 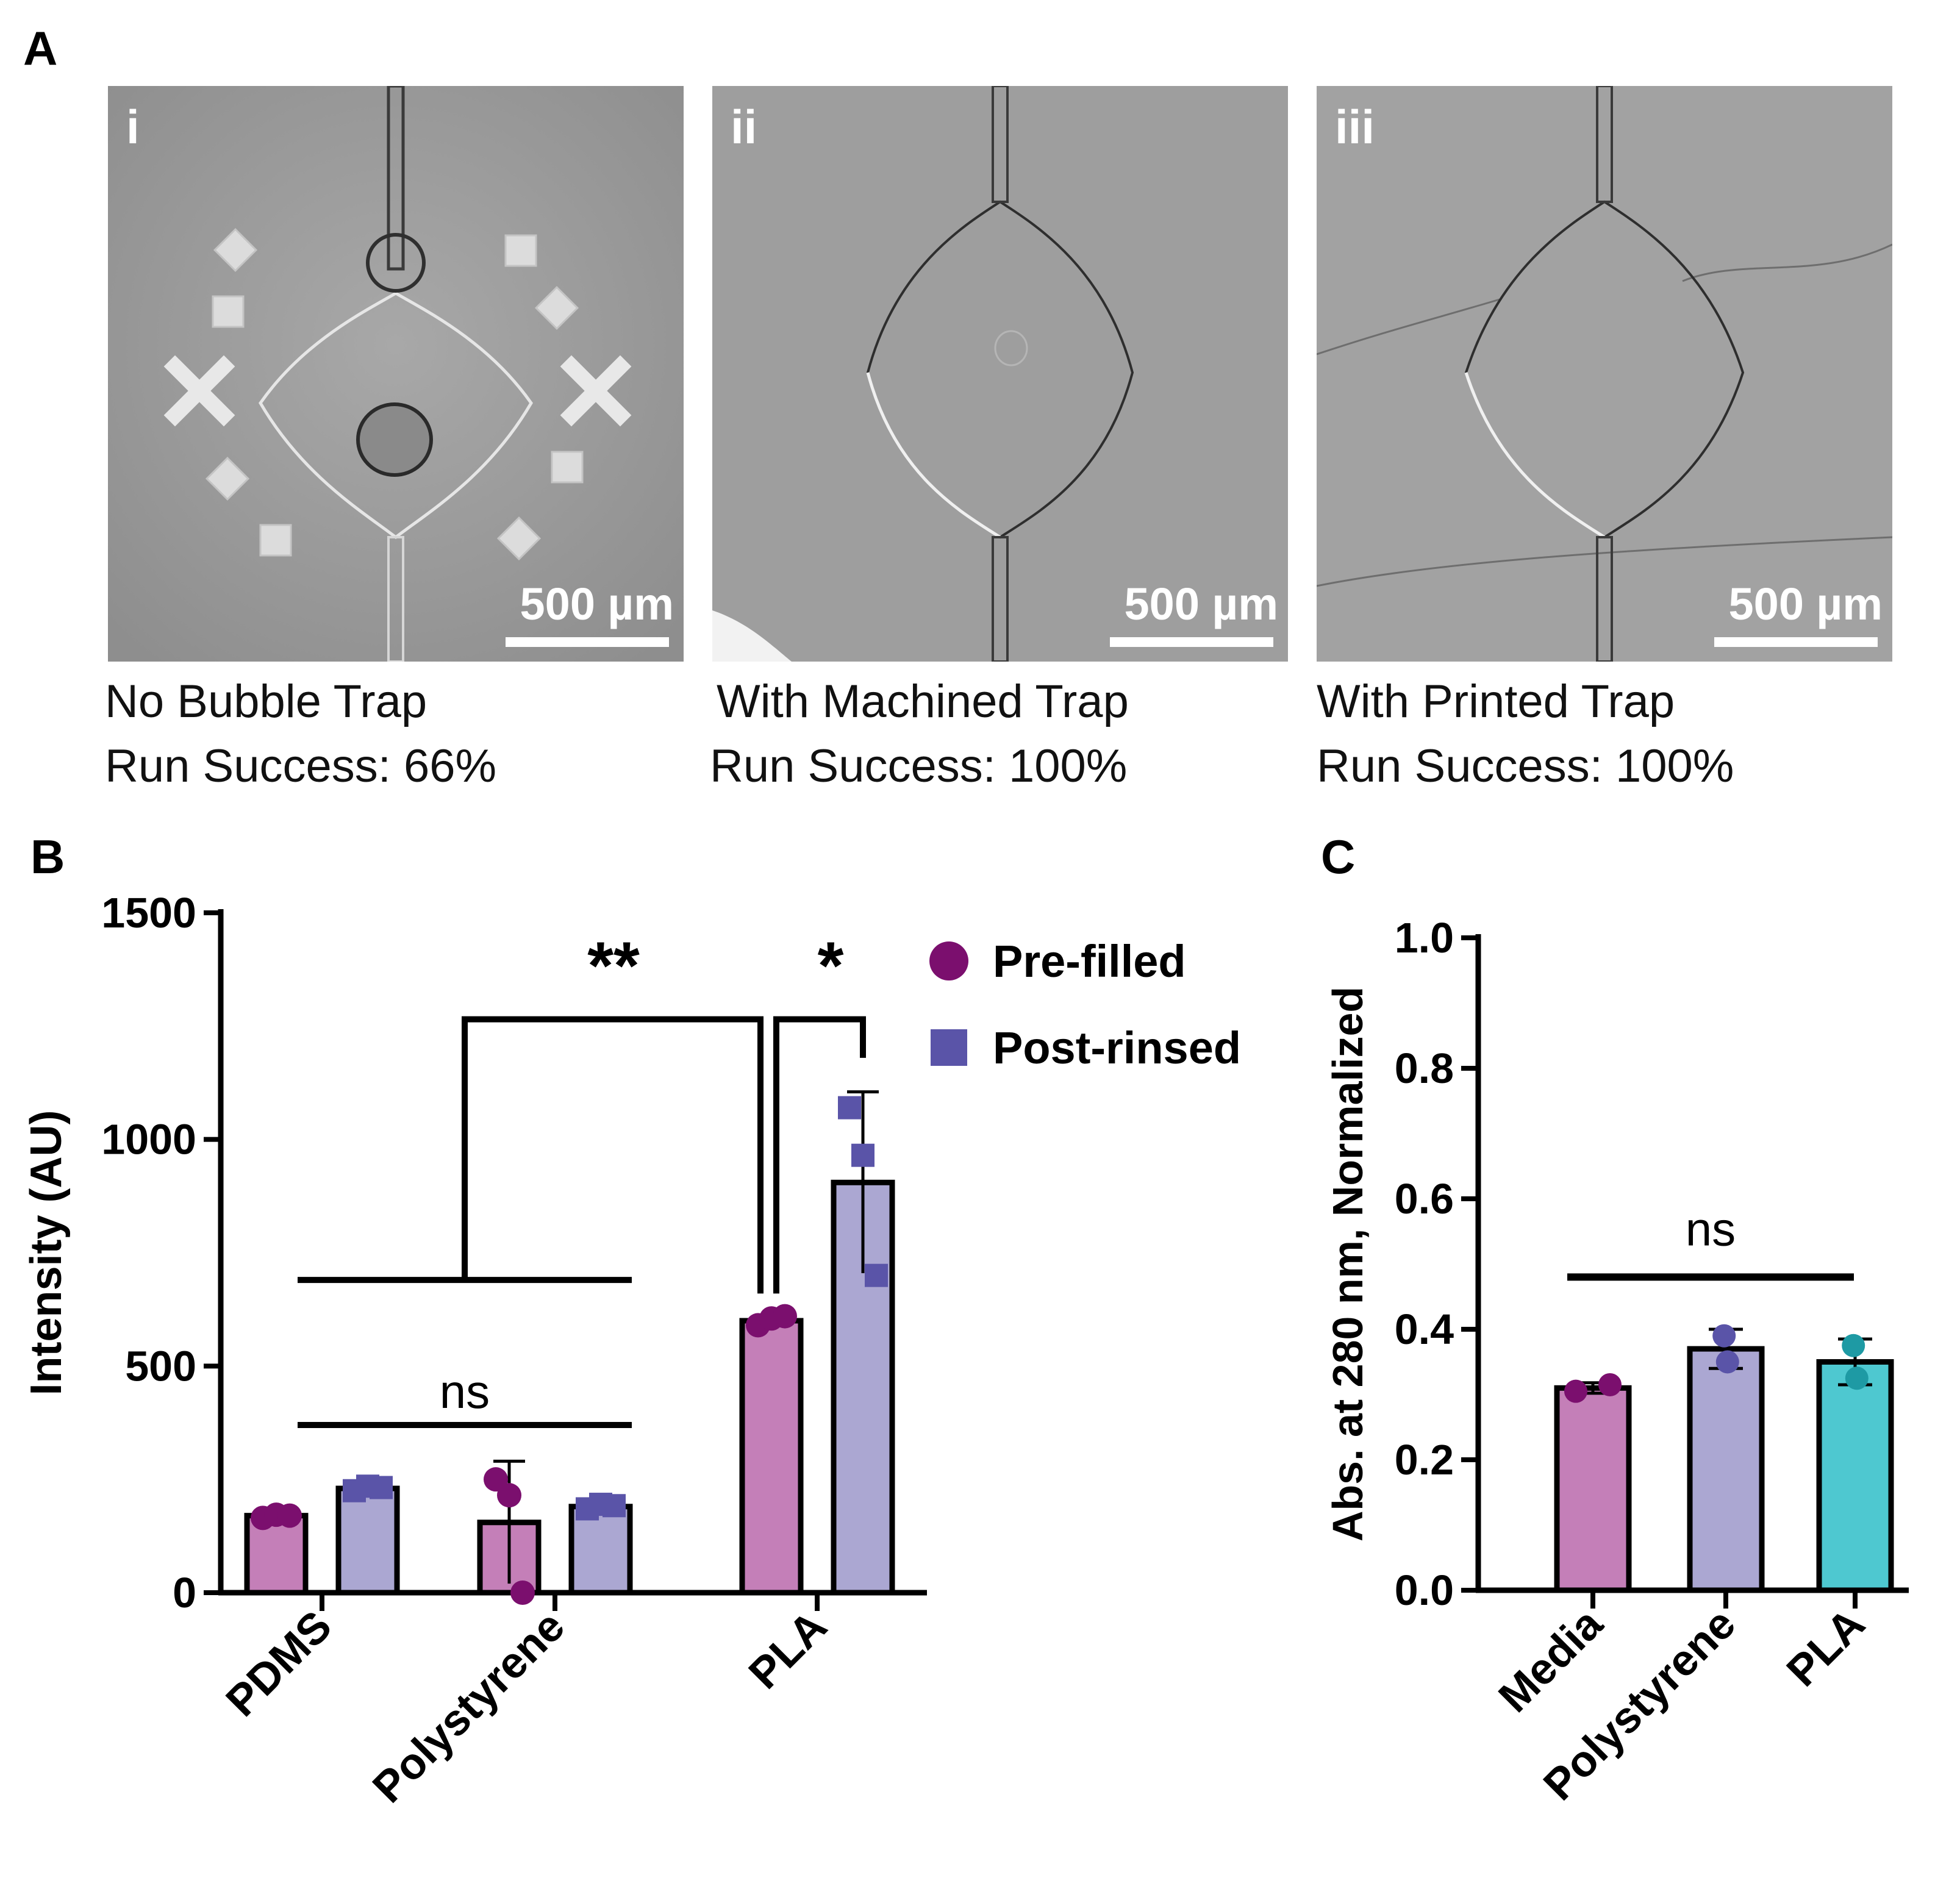 I want to click on c-y-tick-label: 0.2, so click(x=1424, y=1460).